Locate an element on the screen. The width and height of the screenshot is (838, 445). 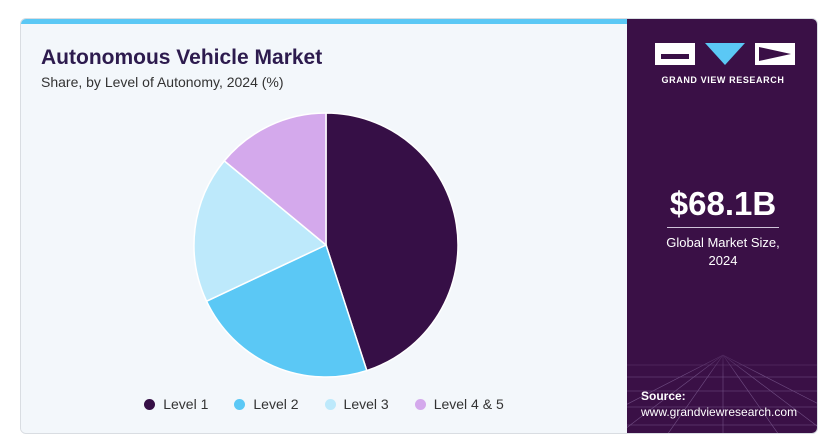
source-label: Source: is located at coordinates (663, 396).